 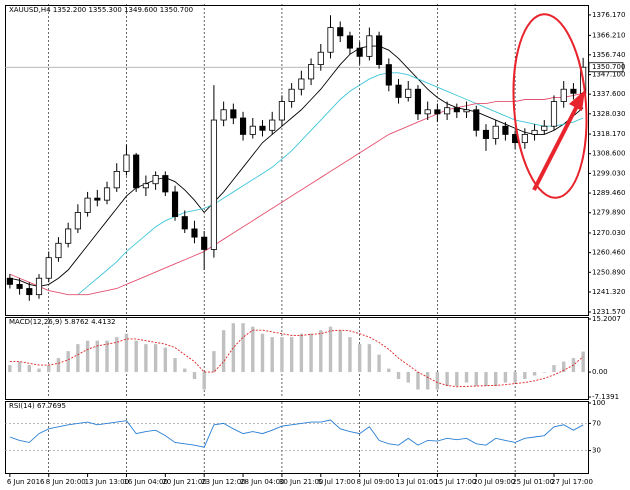 What do you see at coordinates (606, 319) in the screenshot?
I see `y-tick-label: 15.2007` at bounding box center [606, 319].